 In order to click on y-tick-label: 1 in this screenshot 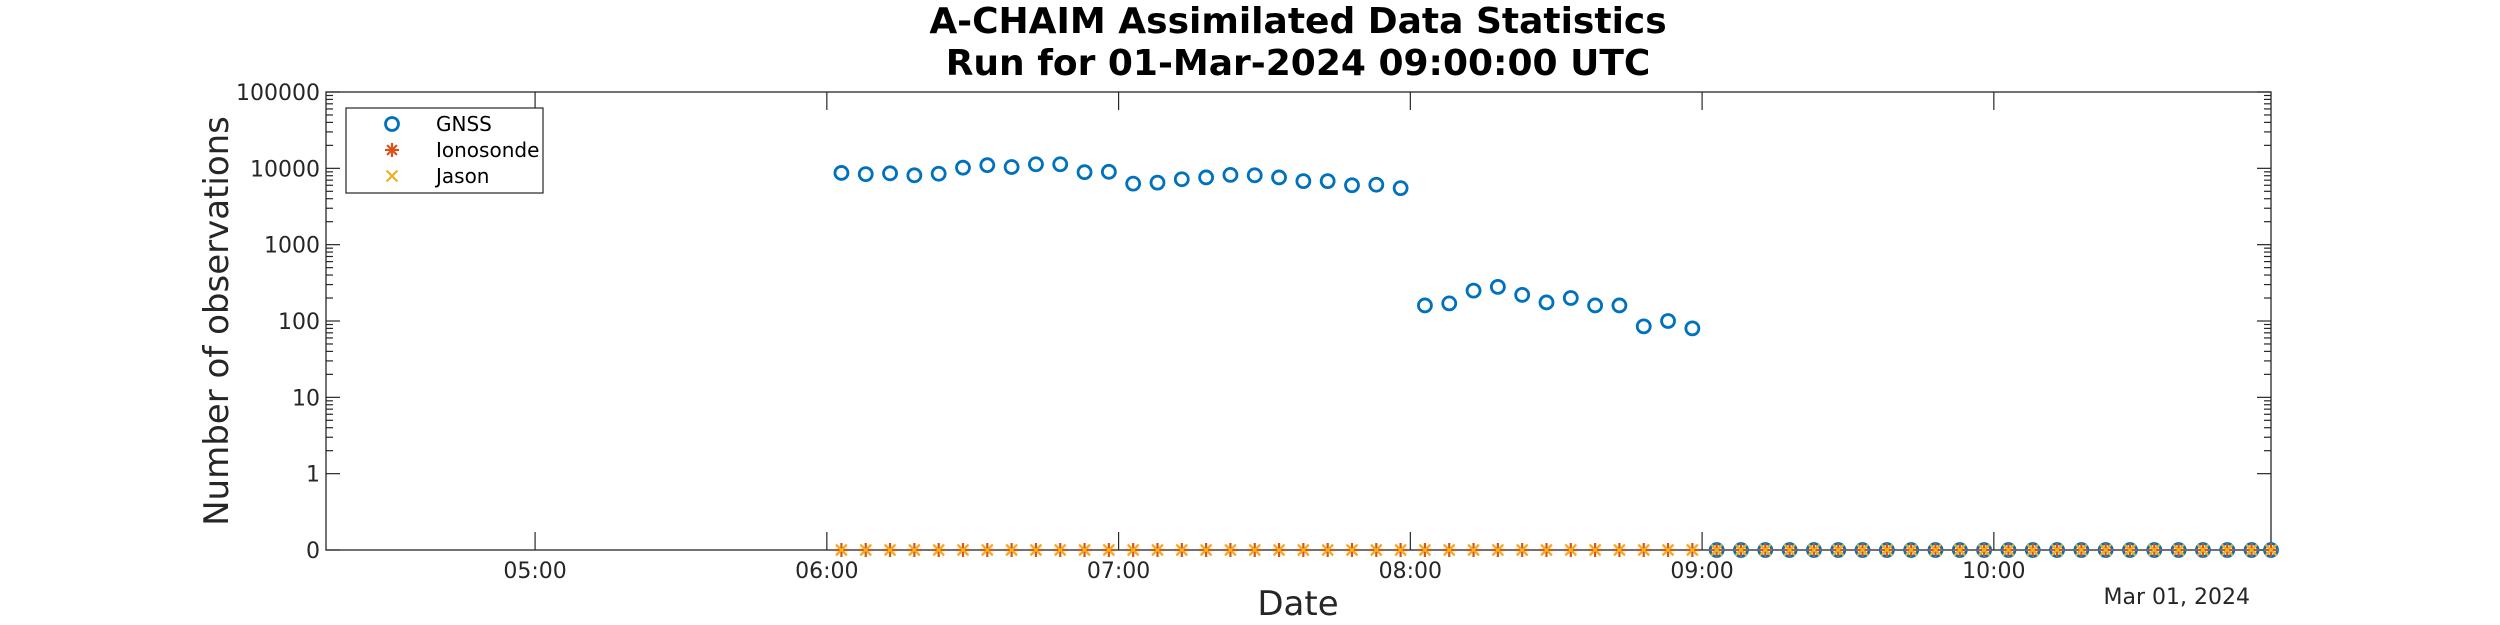, I will do `click(313, 475)`.